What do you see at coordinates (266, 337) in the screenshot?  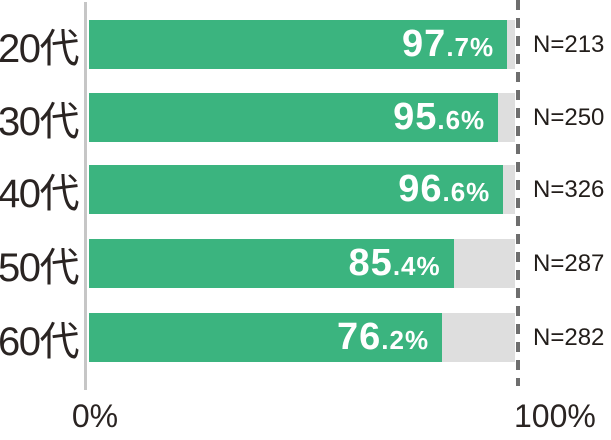 I see `bar: 76.2%` at bounding box center [266, 337].